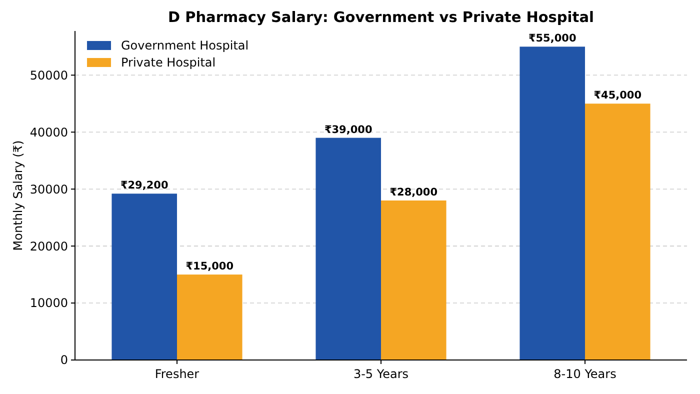 The image size is (700, 394). I want to click on x-tick-label: 3-5 Years, so click(381, 374).